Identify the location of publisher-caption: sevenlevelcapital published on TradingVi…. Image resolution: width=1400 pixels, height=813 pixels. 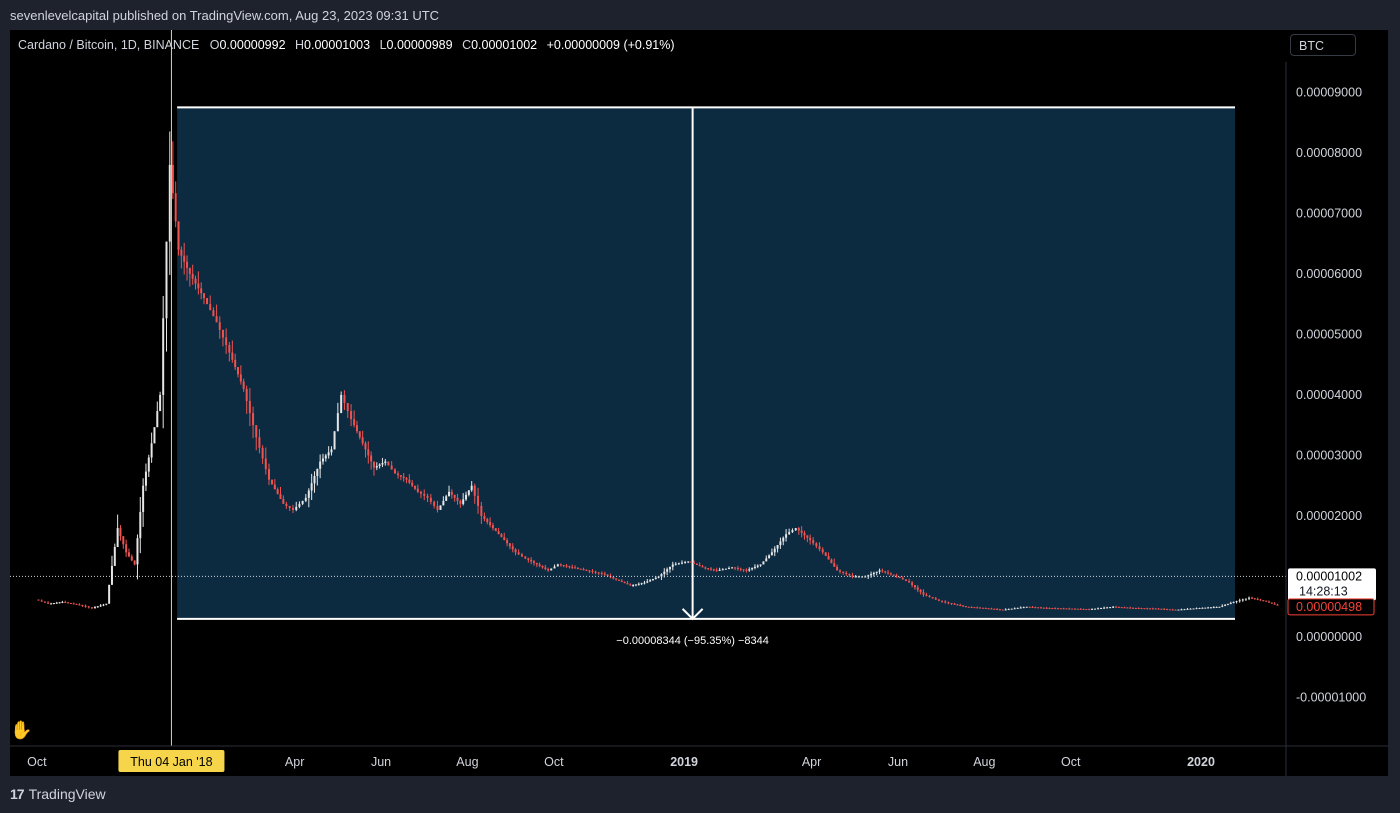
(225, 15).